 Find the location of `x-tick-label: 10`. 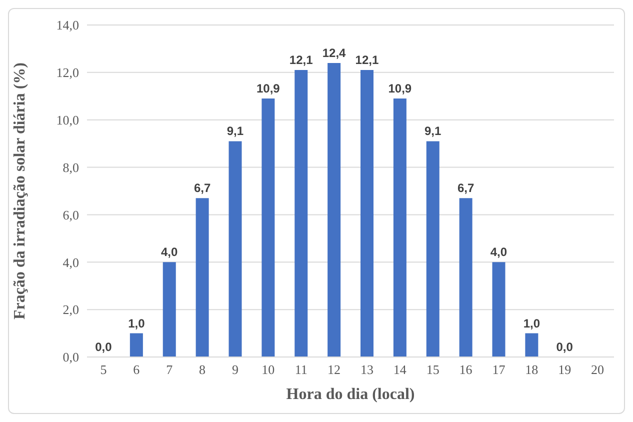

x-tick-label: 10 is located at coordinates (268, 370).